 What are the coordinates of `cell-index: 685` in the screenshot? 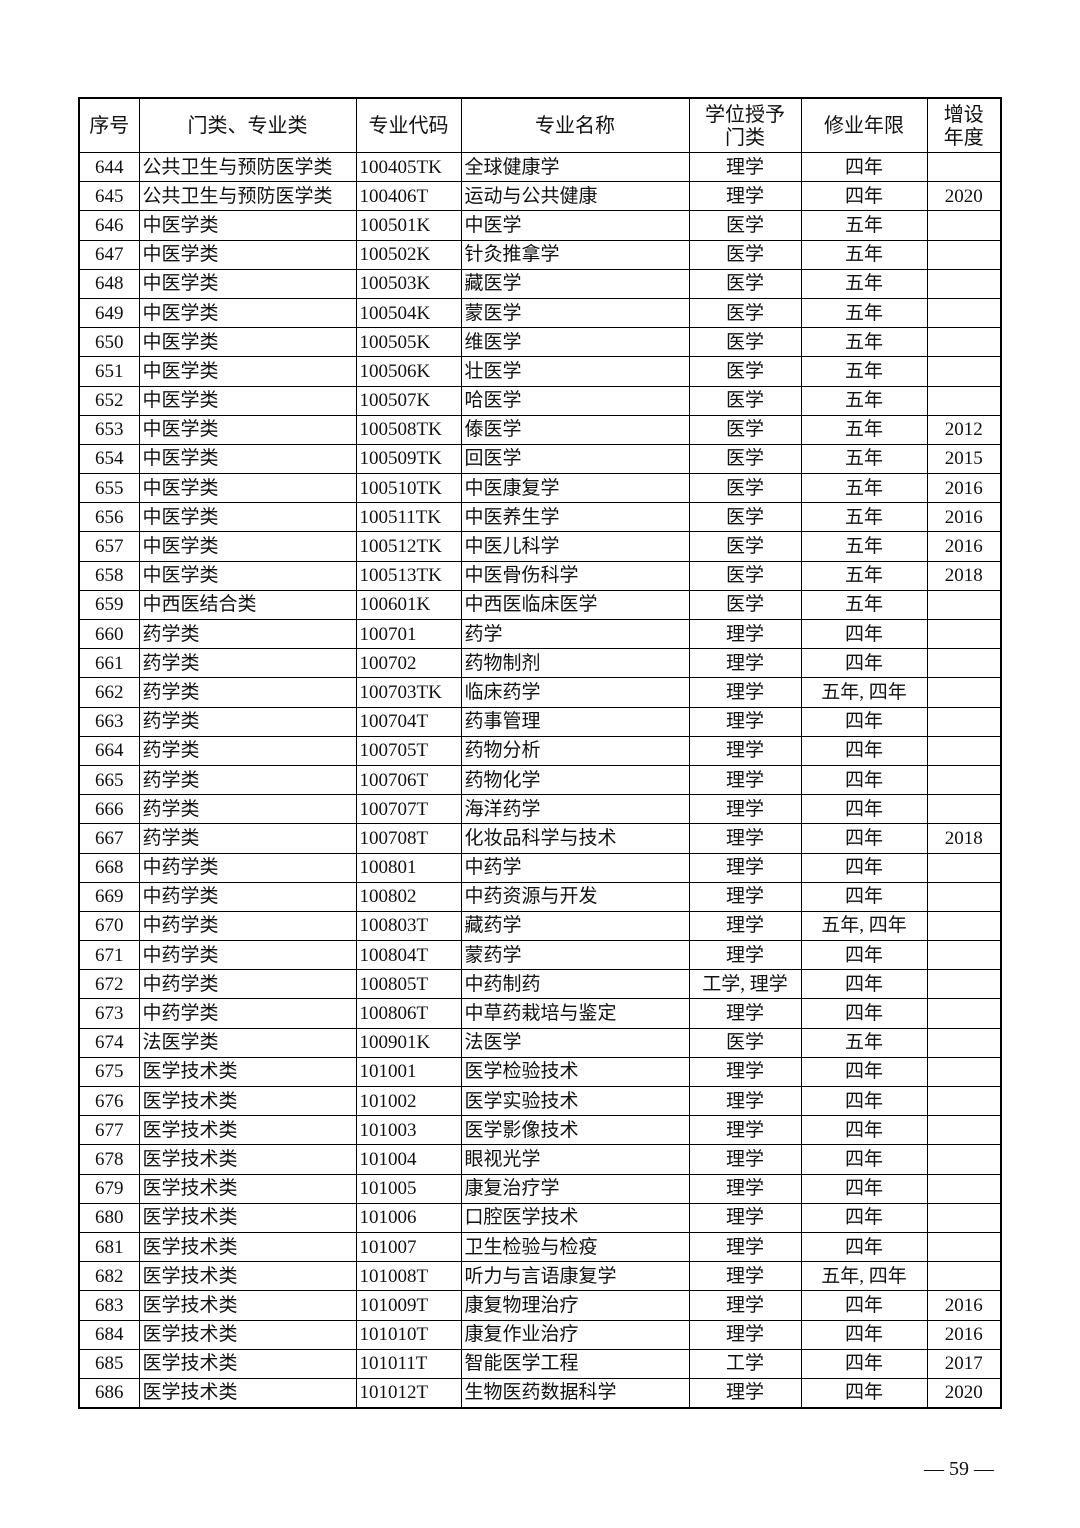 It's located at (109, 1363).